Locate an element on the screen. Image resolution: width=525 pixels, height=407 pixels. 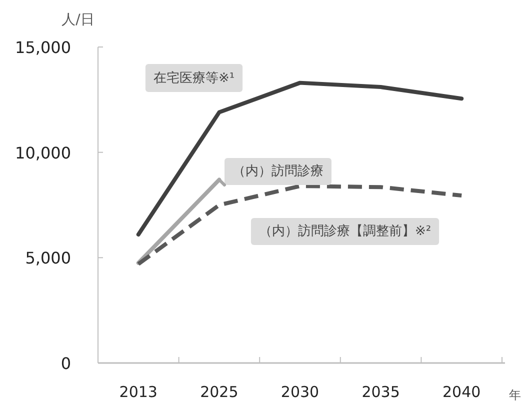
y-axis-title: 人/日 is located at coordinates (78, 20).